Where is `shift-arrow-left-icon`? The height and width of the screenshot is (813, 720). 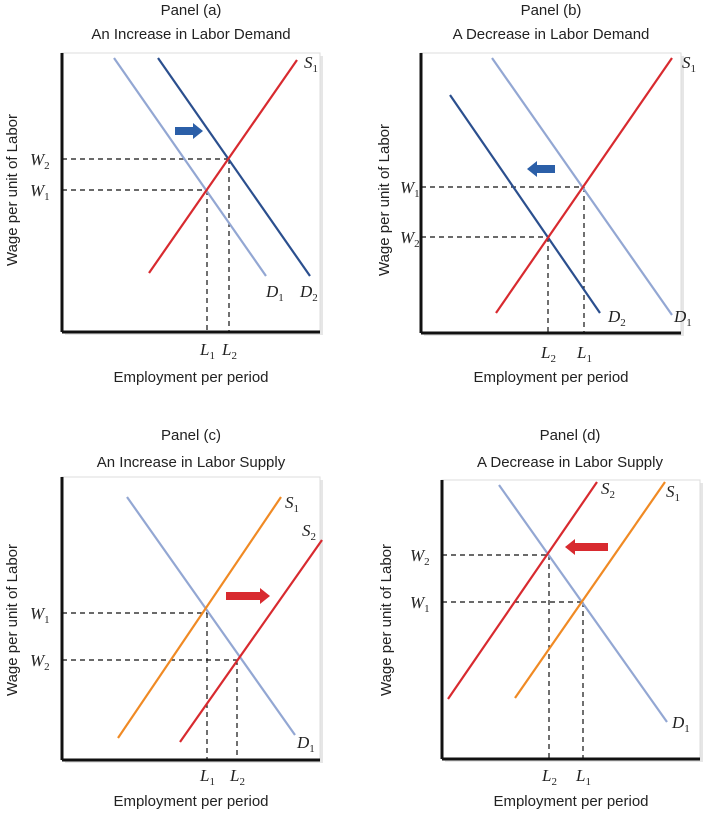
shift-arrow-left-icon is located at coordinates (541, 169).